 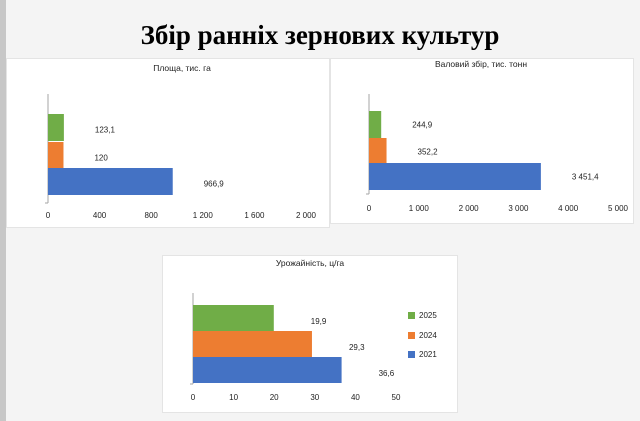 I want to click on x-tick-label: 1 000, so click(x=419, y=208).